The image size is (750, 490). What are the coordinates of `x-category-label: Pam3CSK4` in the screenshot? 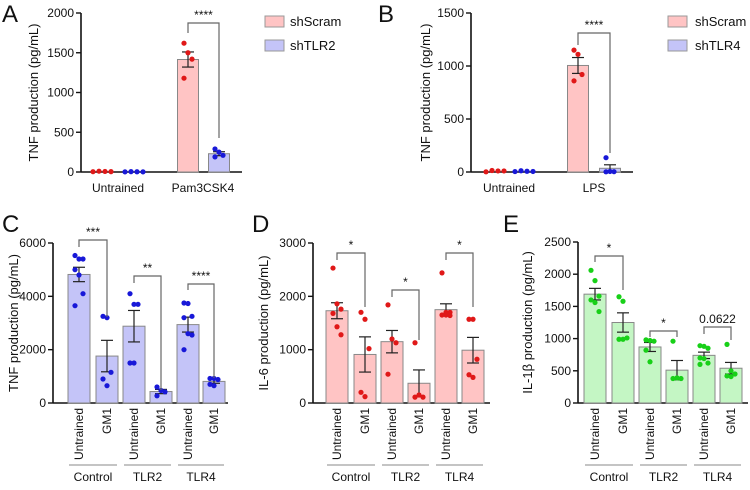 It's located at (203, 188).